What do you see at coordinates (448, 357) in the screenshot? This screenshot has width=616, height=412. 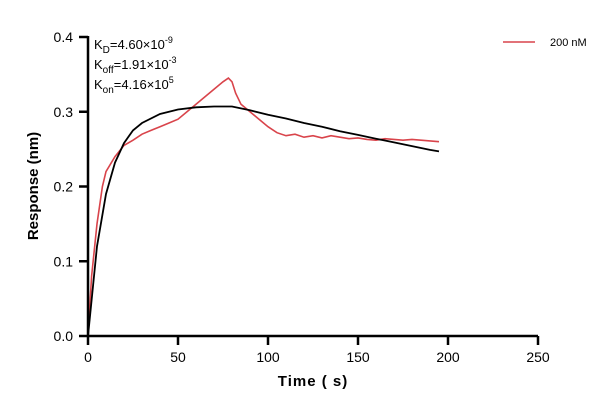 I see `x-tick-label: 200` at bounding box center [448, 357].